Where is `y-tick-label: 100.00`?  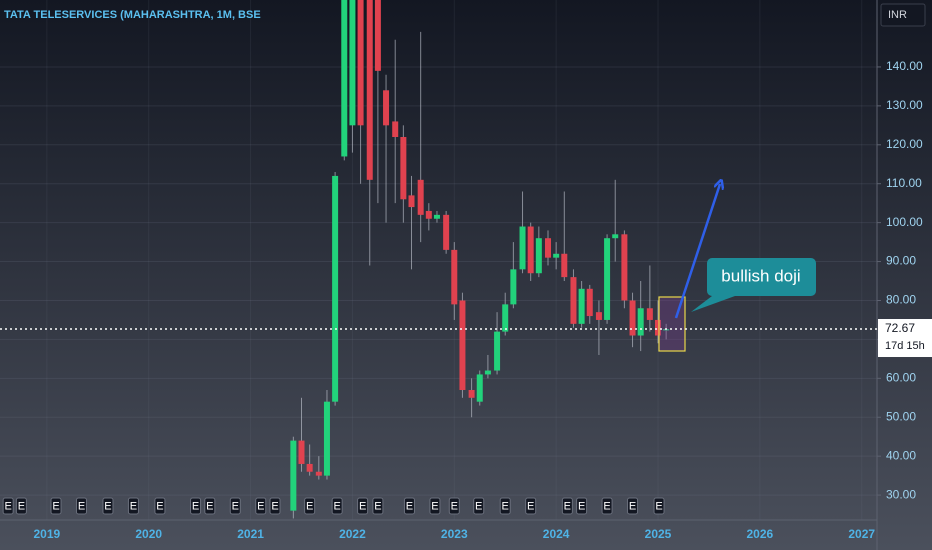 y-tick-label: 100.00 is located at coordinates (904, 222).